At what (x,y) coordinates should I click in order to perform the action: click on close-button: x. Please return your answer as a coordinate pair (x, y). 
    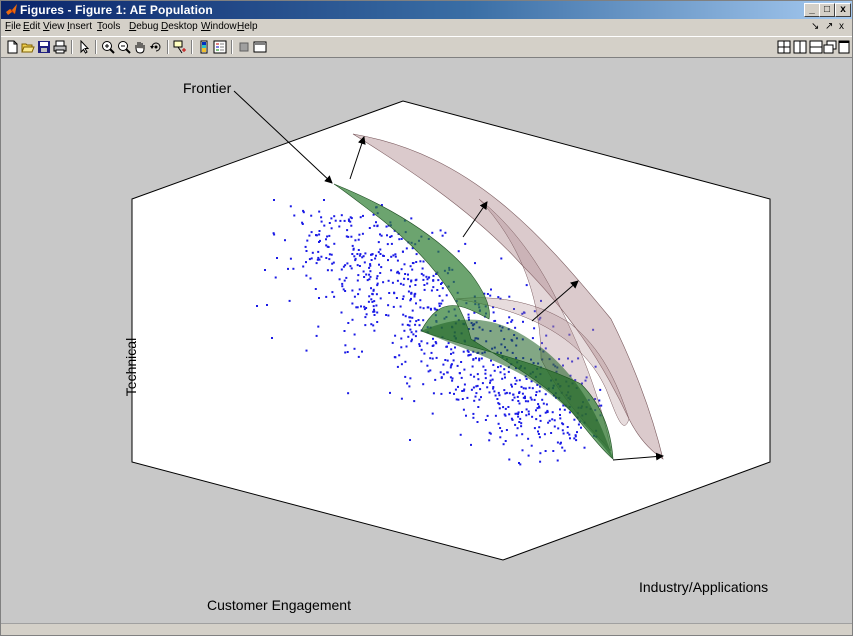
    Looking at the image, I should click on (843, 10).